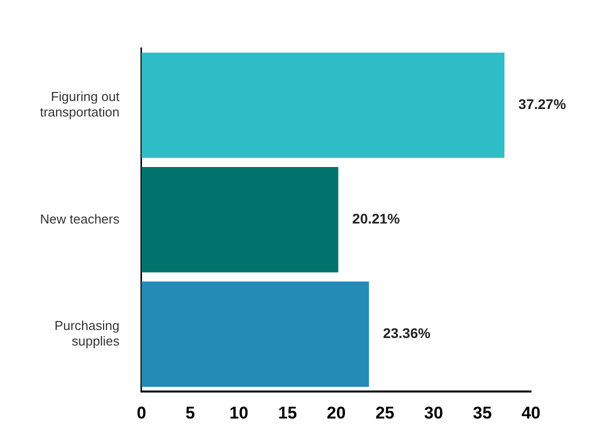  What do you see at coordinates (238, 412) in the screenshot?
I see `x-tick-label: 10` at bounding box center [238, 412].